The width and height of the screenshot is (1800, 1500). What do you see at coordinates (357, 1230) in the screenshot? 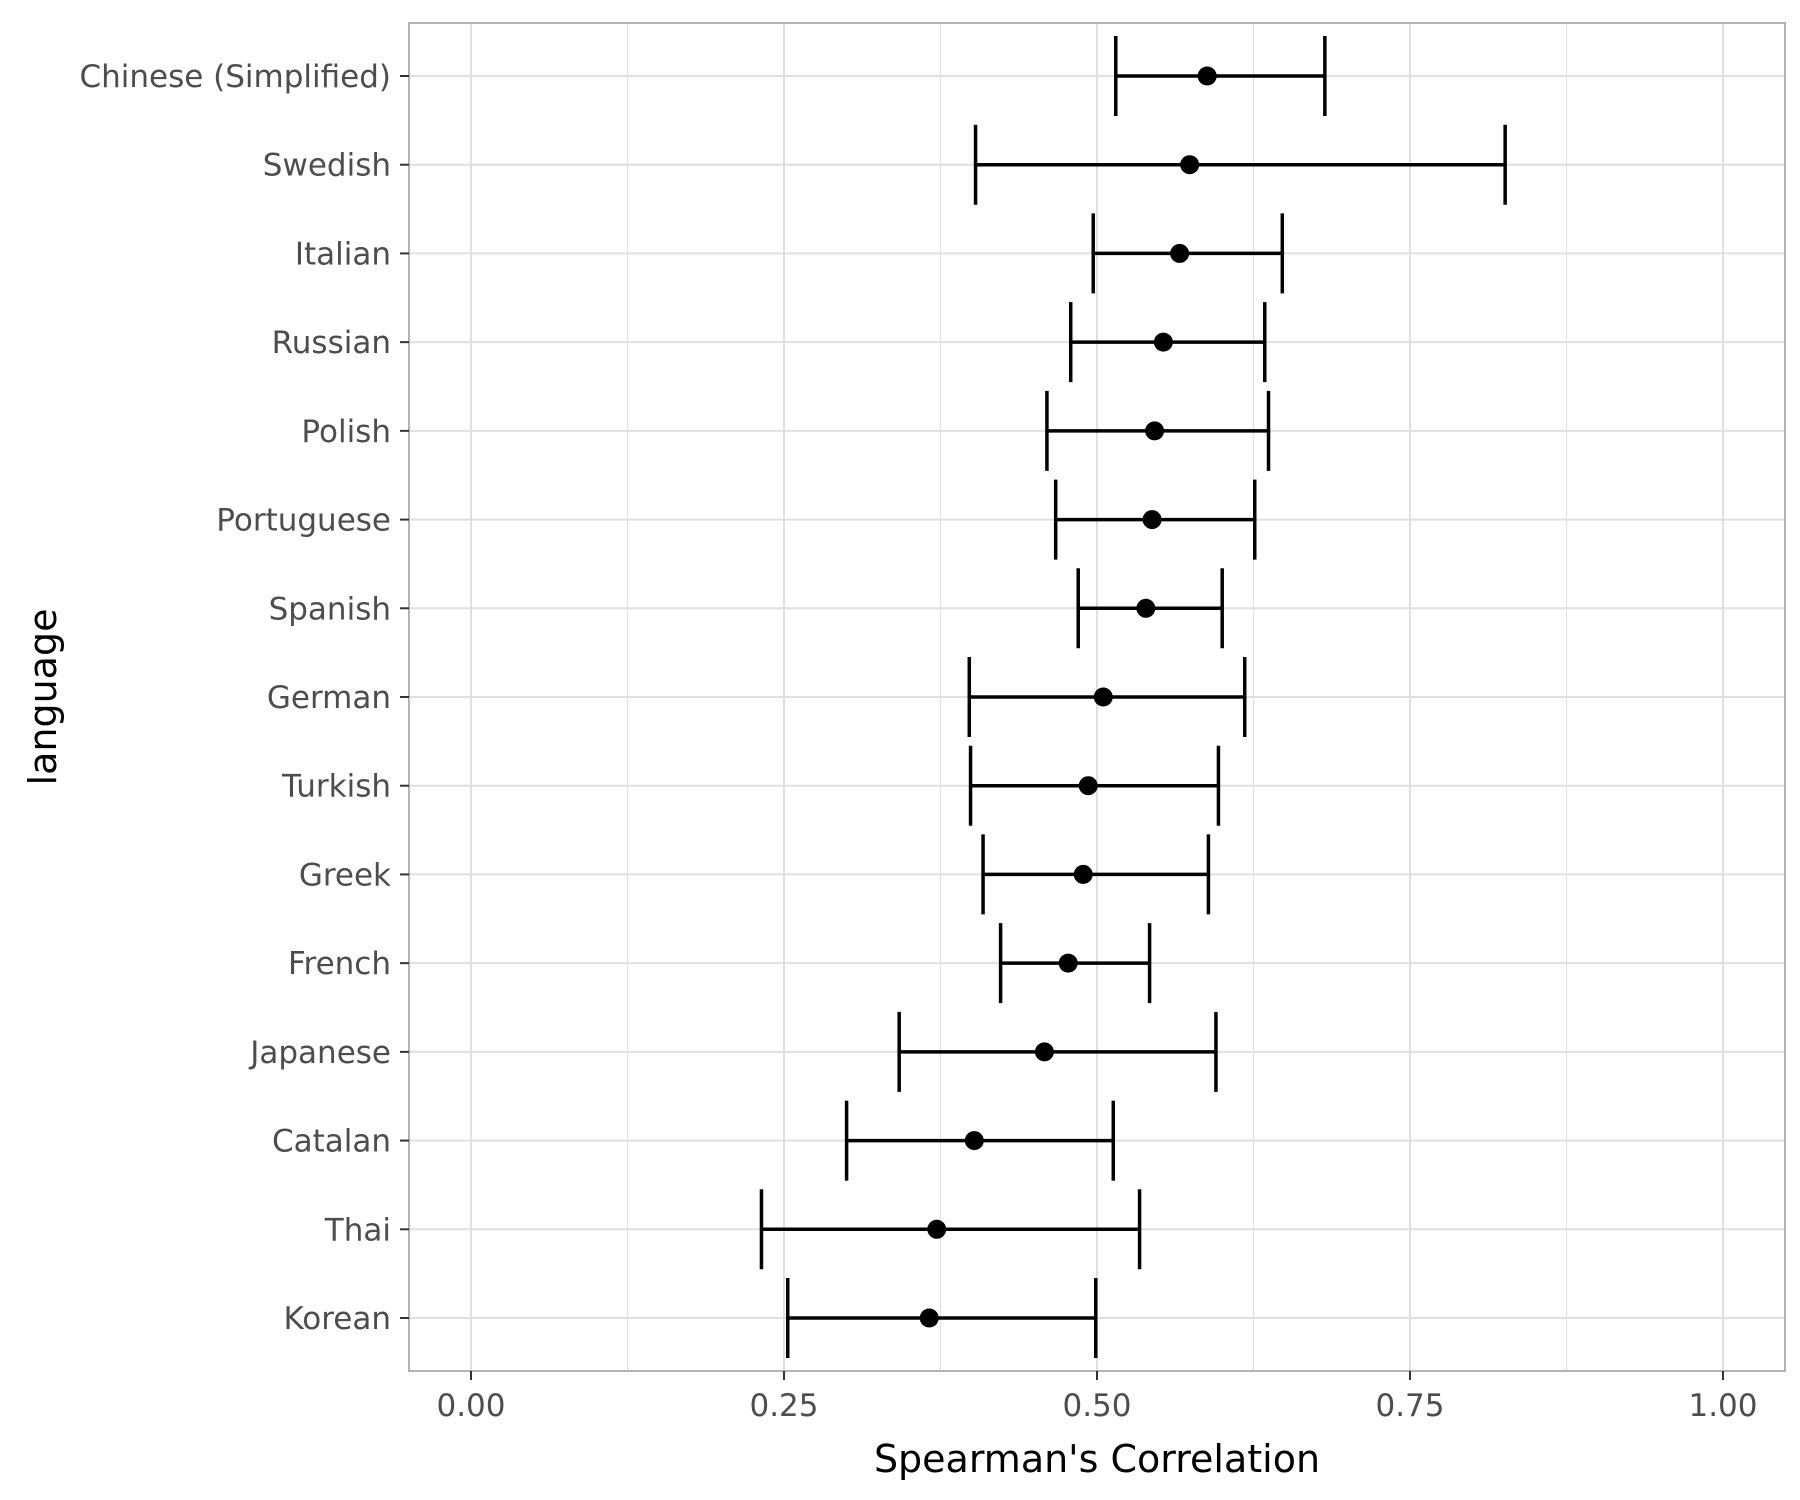
I see `y-tick-label: Thai` at bounding box center [357, 1230].